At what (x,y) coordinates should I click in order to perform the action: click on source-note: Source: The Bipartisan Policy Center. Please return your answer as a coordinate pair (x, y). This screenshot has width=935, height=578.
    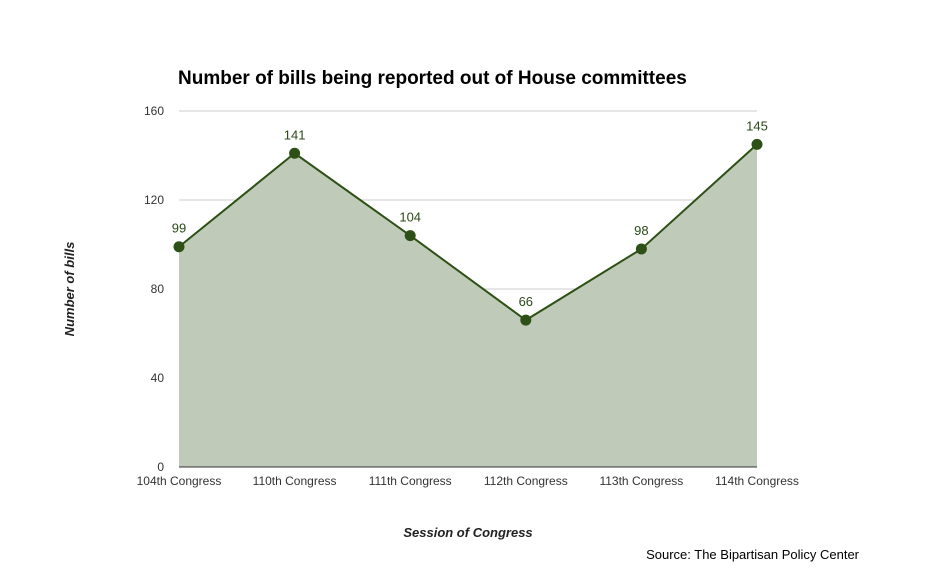
    Looking at the image, I should click on (753, 554).